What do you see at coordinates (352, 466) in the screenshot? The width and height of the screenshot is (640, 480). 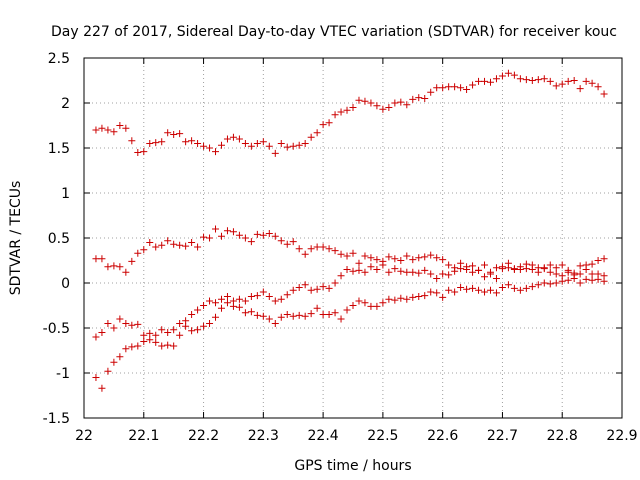 I see `x-axis-label: GPS time / hours` at bounding box center [352, 466].